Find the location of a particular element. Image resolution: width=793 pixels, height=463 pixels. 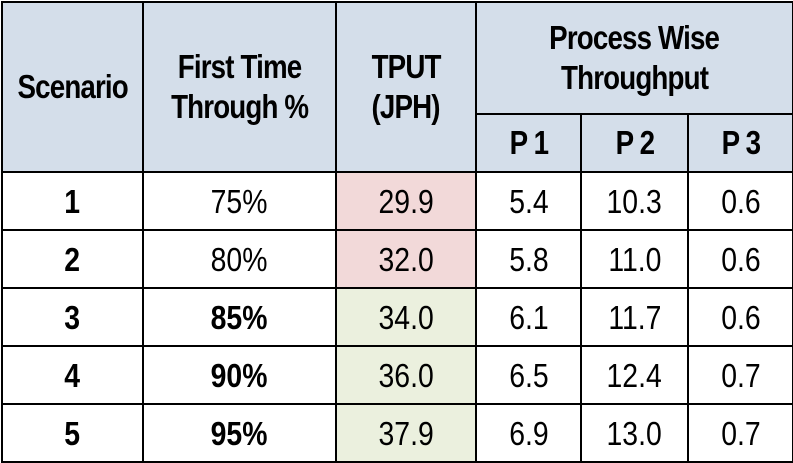

header-p2-label: P 2 is located at coordinates (634, 142).